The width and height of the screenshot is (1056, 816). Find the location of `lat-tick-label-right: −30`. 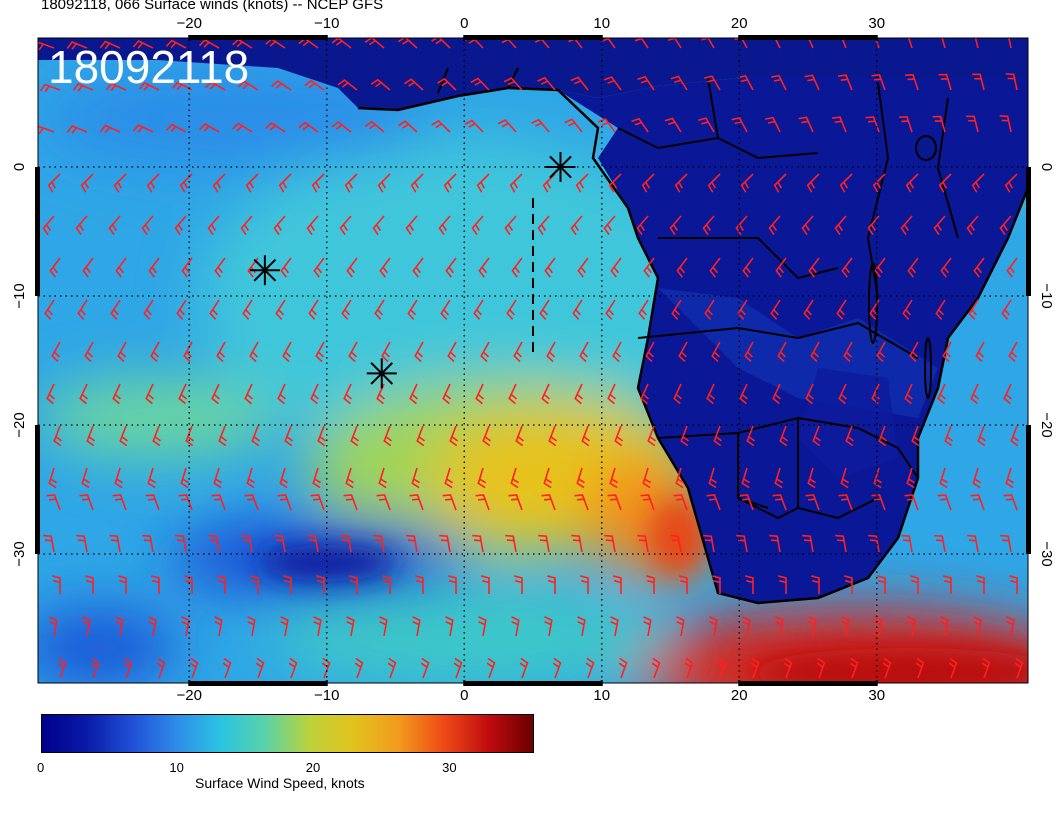

lat-tick-label-right: −30 is located at coordinates (1046, 553).